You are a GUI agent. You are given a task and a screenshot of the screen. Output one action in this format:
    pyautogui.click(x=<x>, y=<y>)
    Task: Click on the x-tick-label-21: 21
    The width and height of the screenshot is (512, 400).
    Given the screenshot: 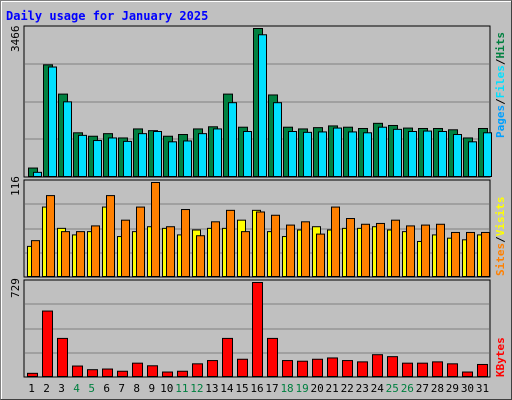 What is the action you would take?
    pyautogui.click(x=332, y=388)
    